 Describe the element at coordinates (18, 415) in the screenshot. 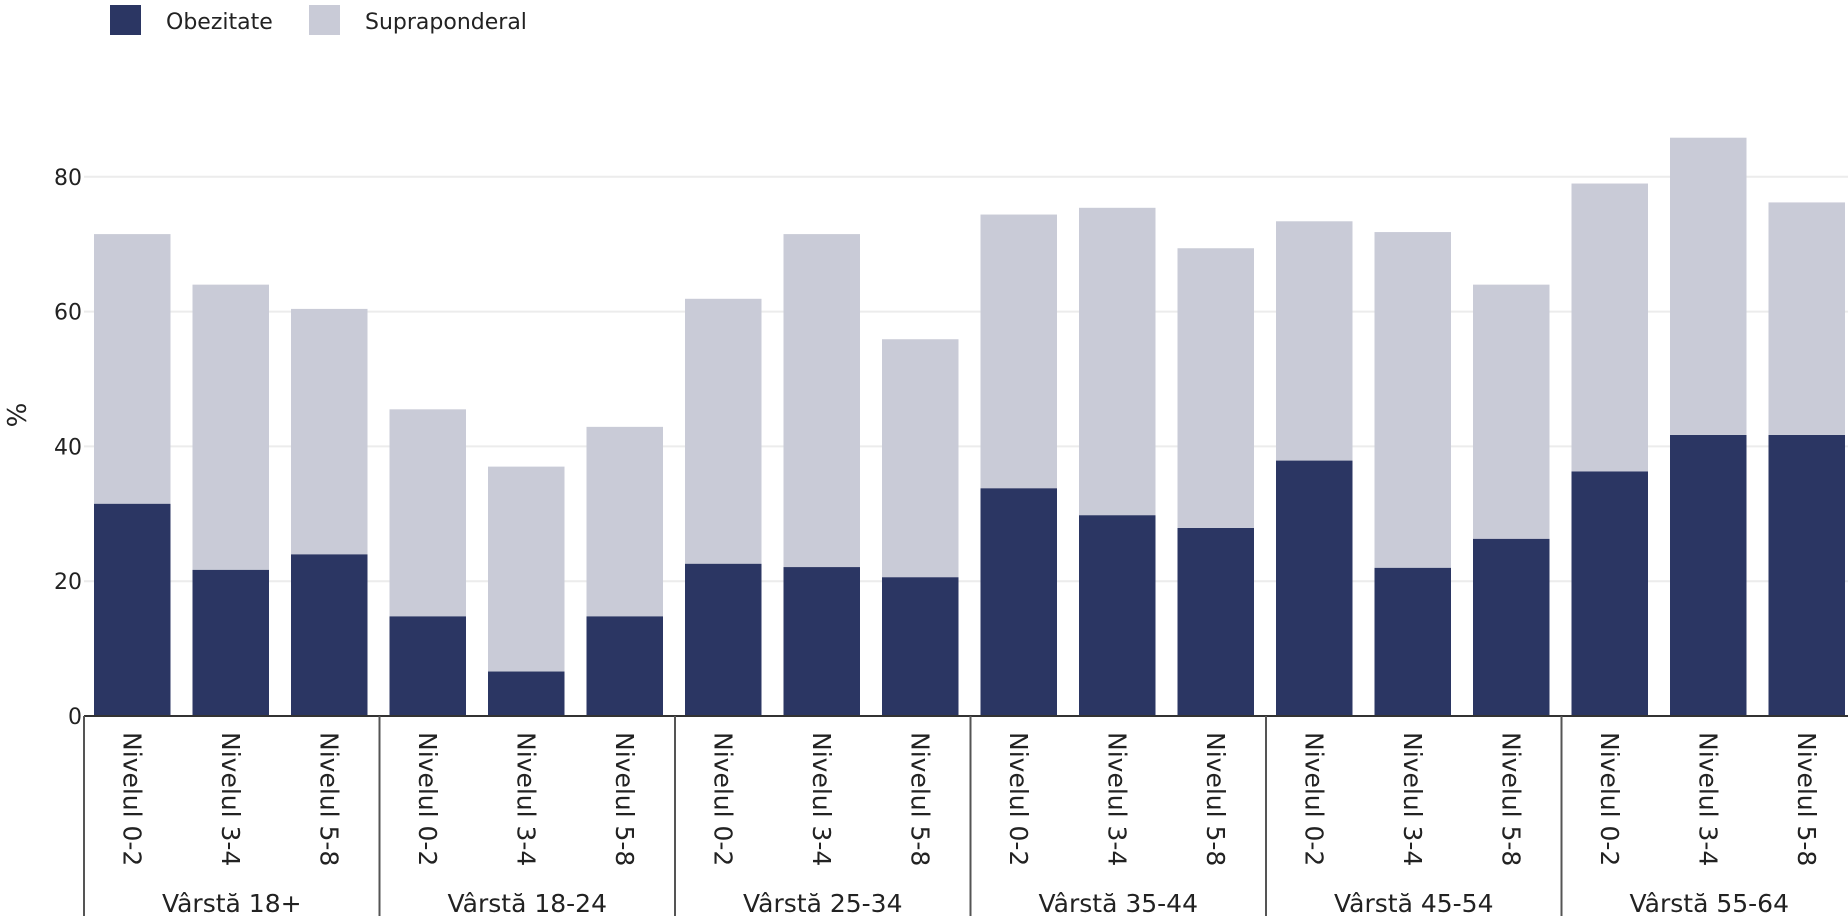

I see `y-axis-label: %` at that location.